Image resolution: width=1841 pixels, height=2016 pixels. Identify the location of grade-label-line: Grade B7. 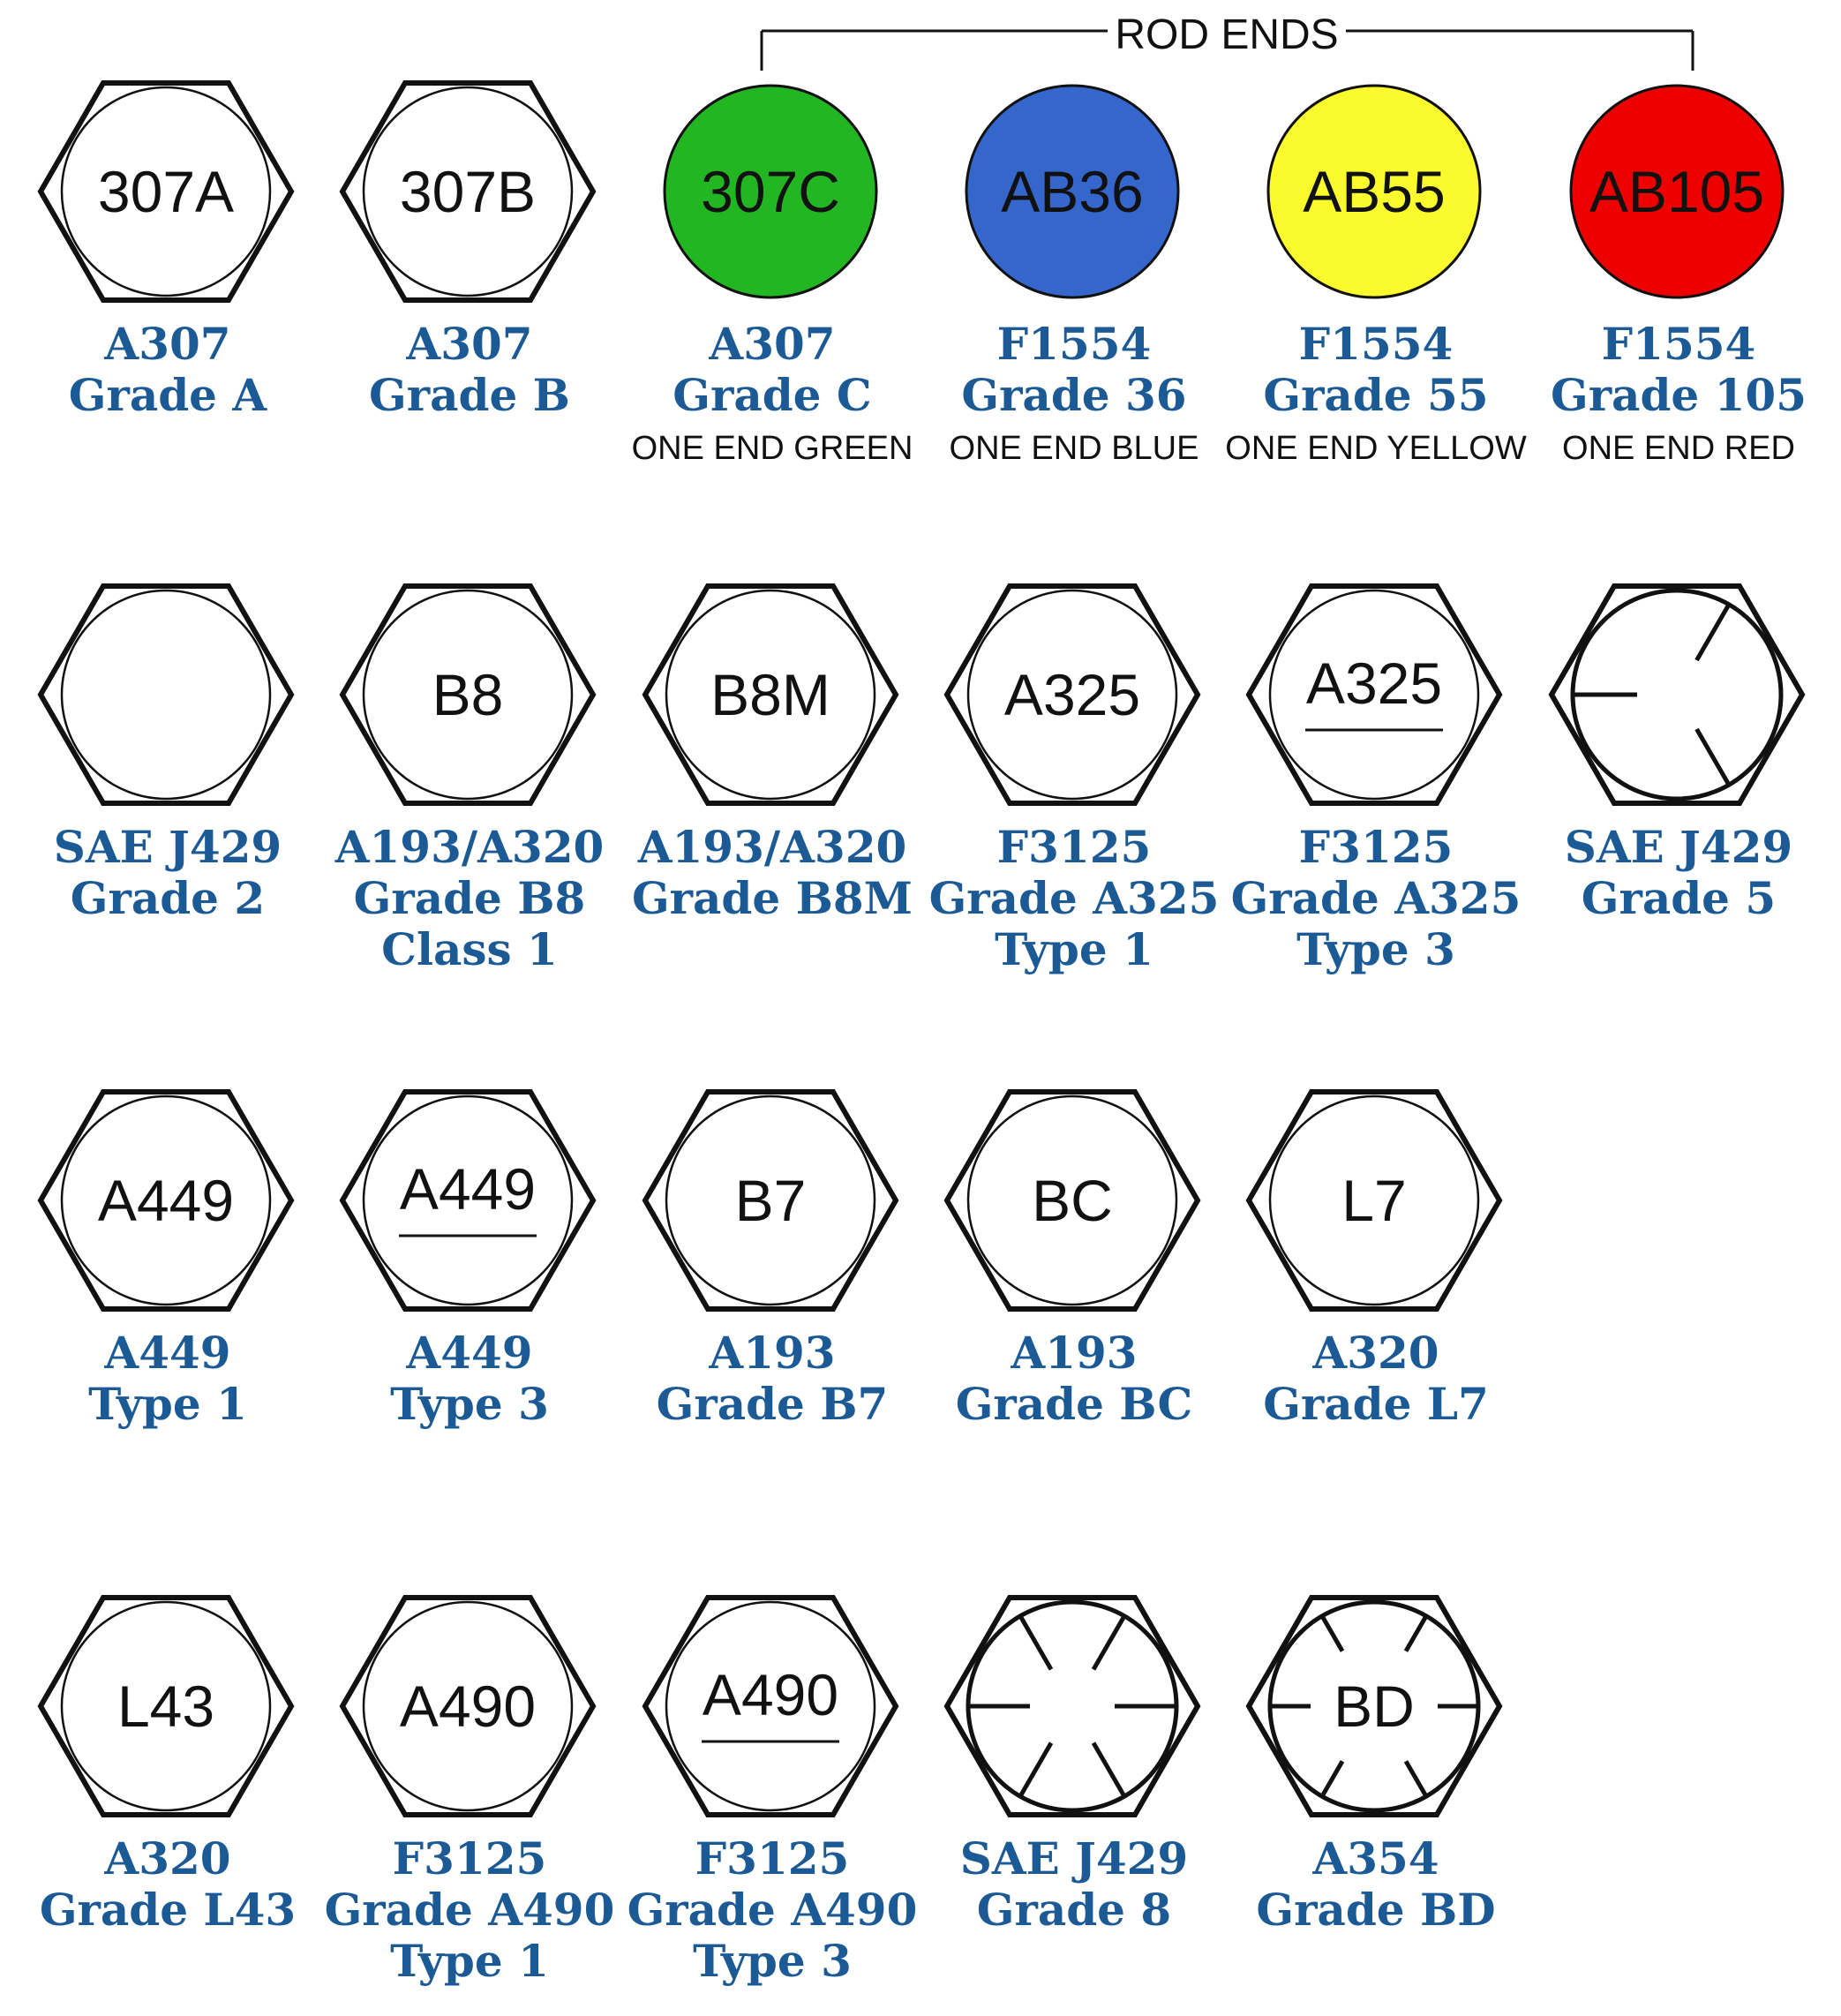
(773, 1404).